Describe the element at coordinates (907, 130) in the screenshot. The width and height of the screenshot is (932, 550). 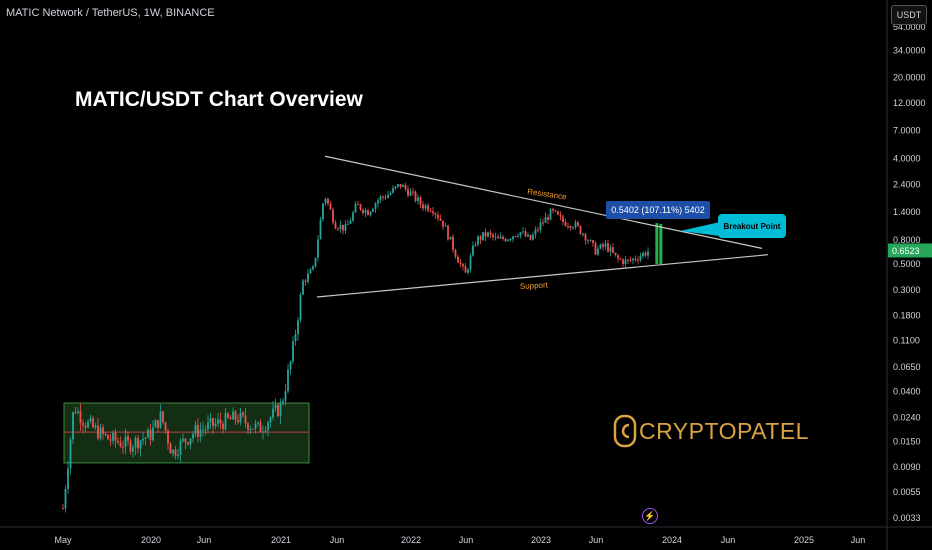
I see `y-tick-label: 7.0000` at that location.